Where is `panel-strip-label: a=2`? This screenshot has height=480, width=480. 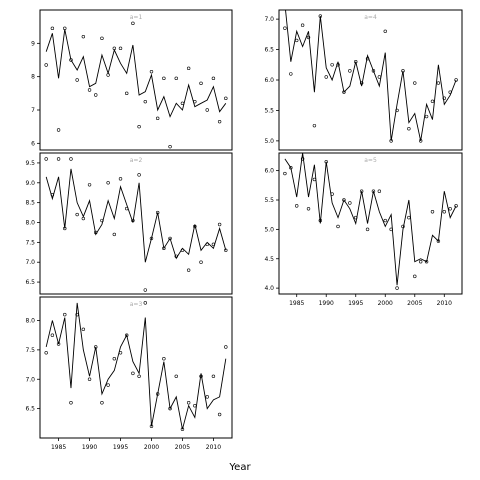
panel-strip-label: a=2 is located at coordinates (136, 160).